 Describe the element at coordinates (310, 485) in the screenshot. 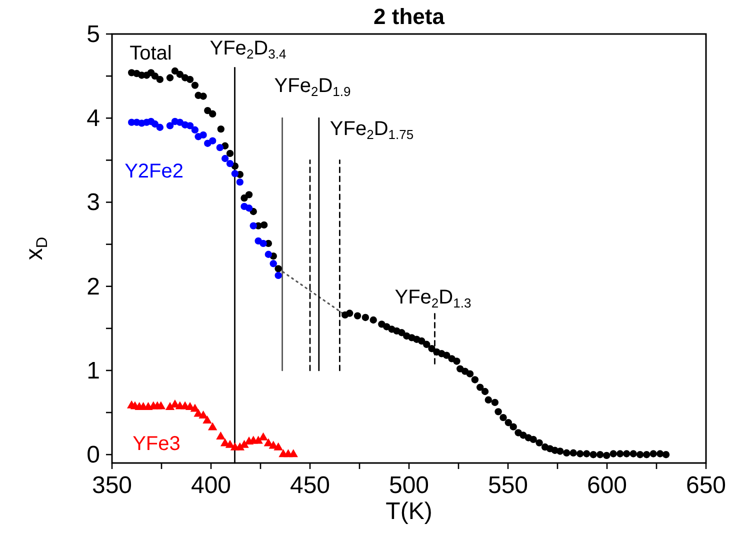

I see `x-tick-label: 450` at that location.